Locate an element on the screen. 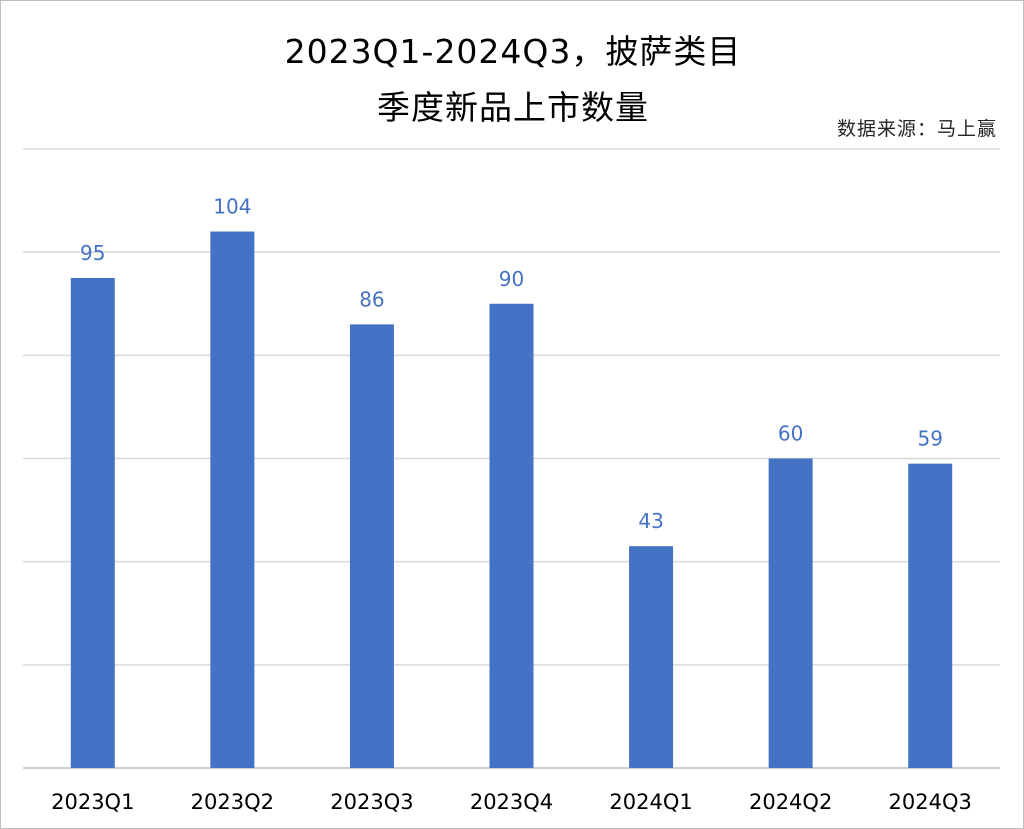  data-label-2024Q1: 43 is located at coordinates (650, 521).